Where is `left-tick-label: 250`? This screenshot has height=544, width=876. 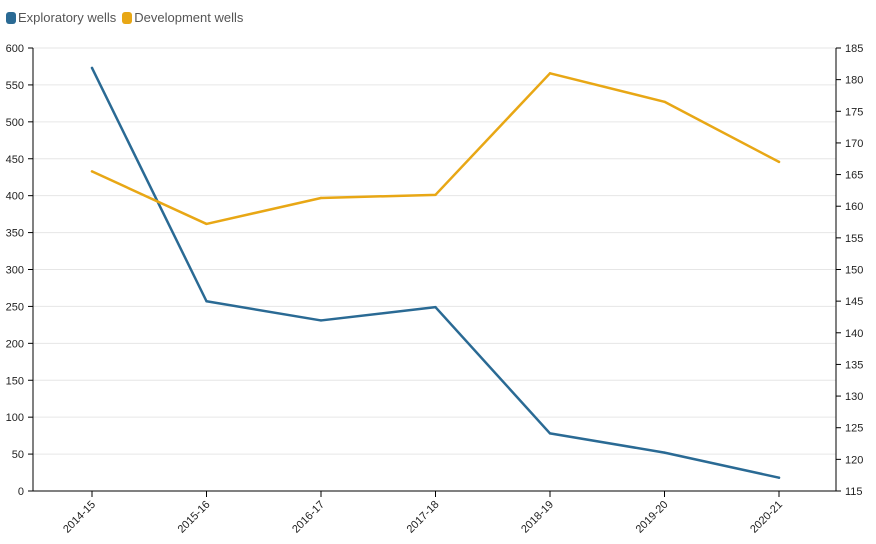 left-tick-label: 250 is located at coordinates (15, 307).